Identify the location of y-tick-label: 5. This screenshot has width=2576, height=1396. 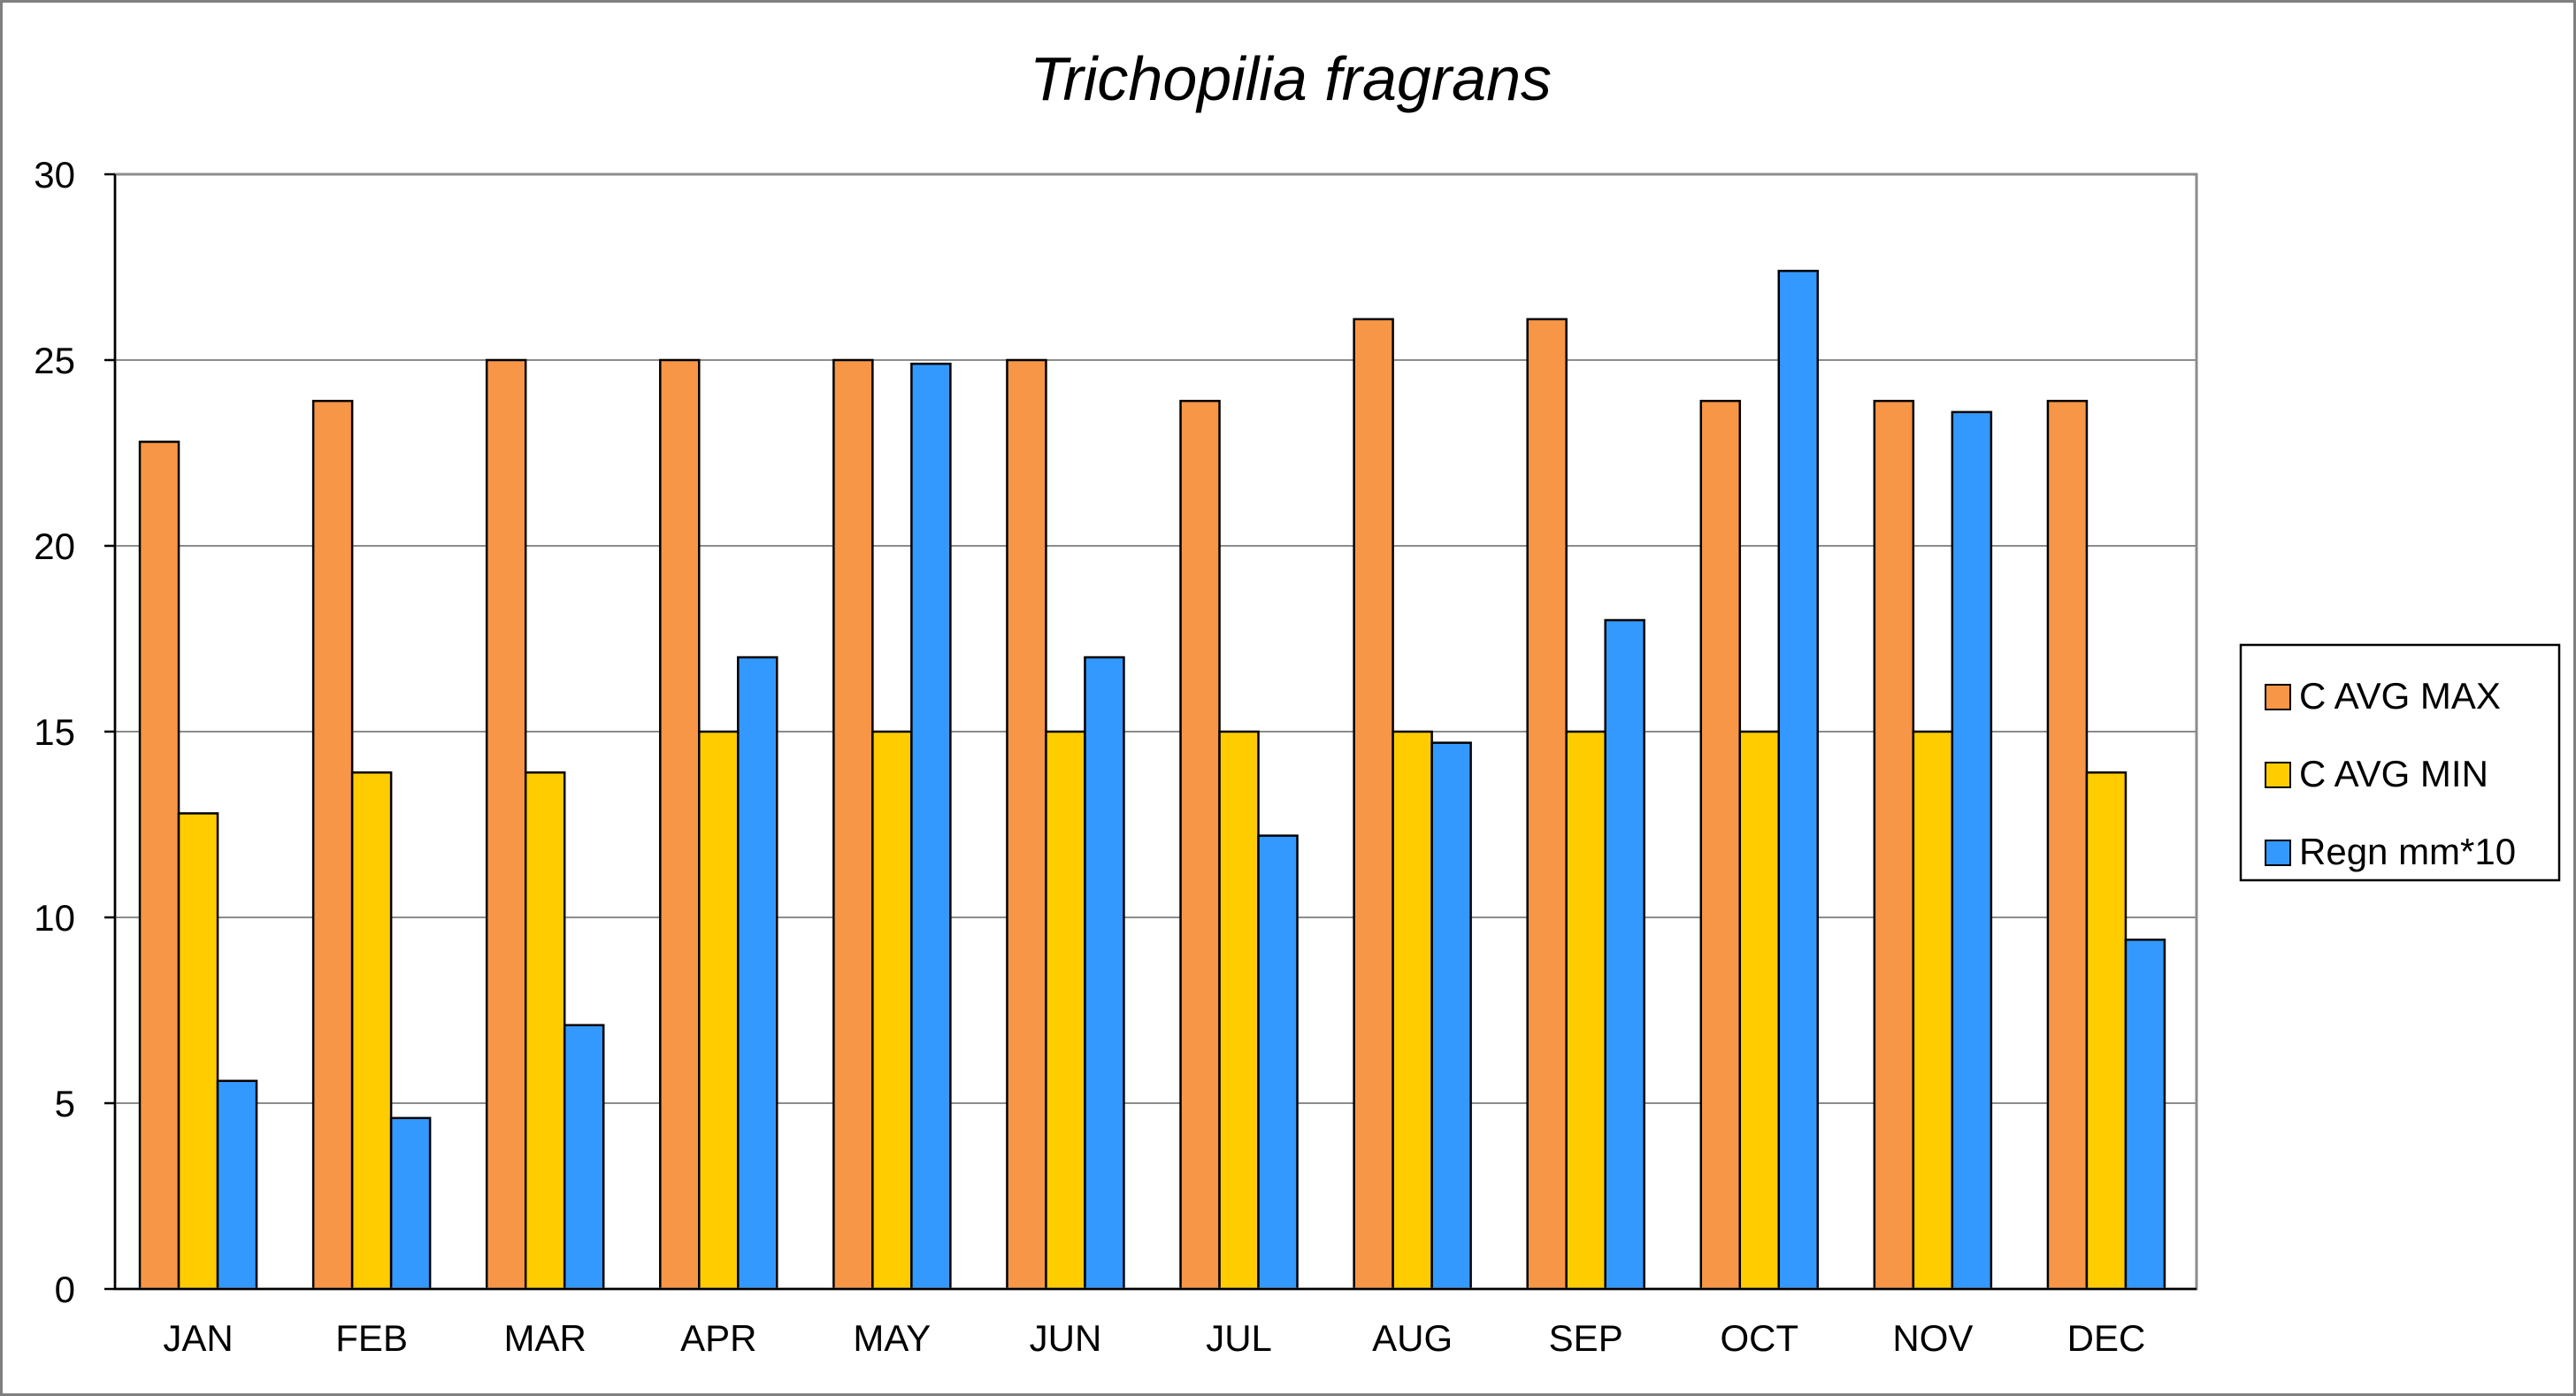
(65, 1103).